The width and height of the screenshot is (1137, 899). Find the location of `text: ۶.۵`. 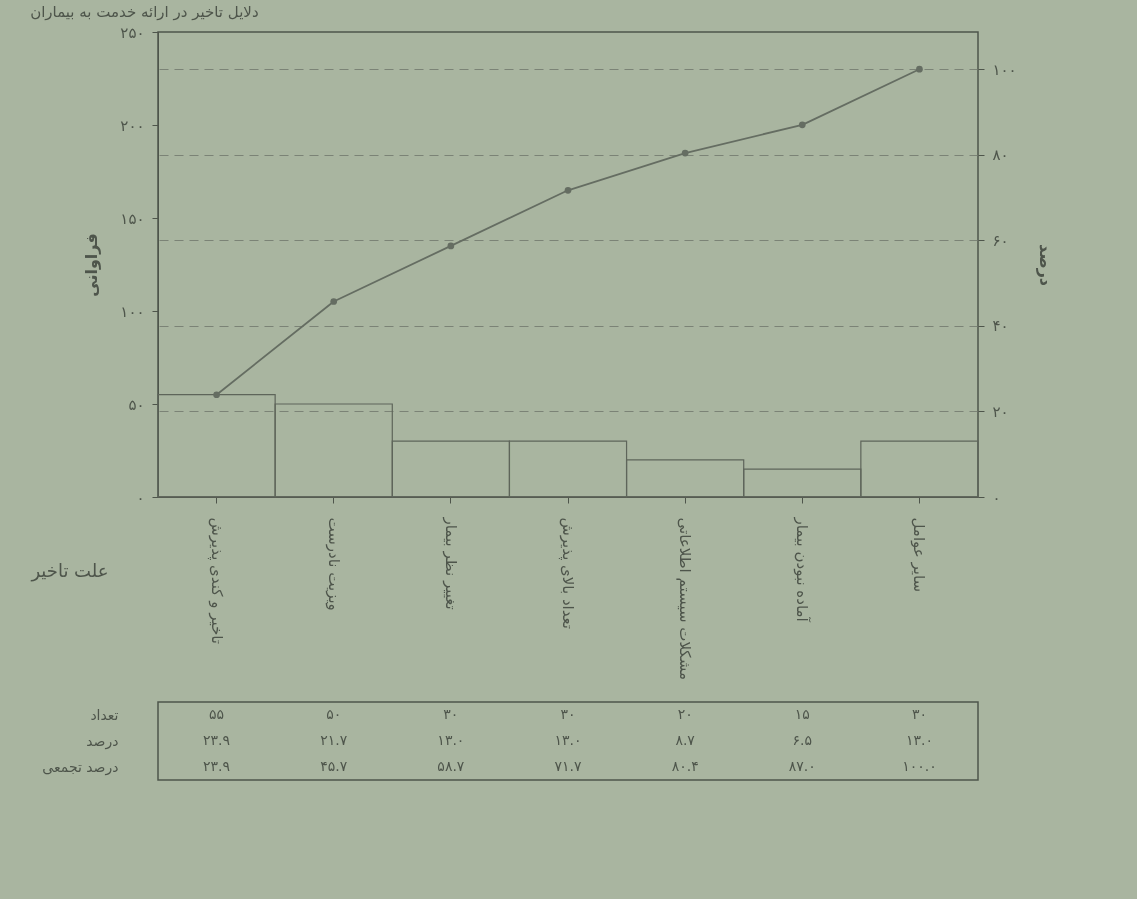

text: ۶.۵ is located at coordinates (802, 740).